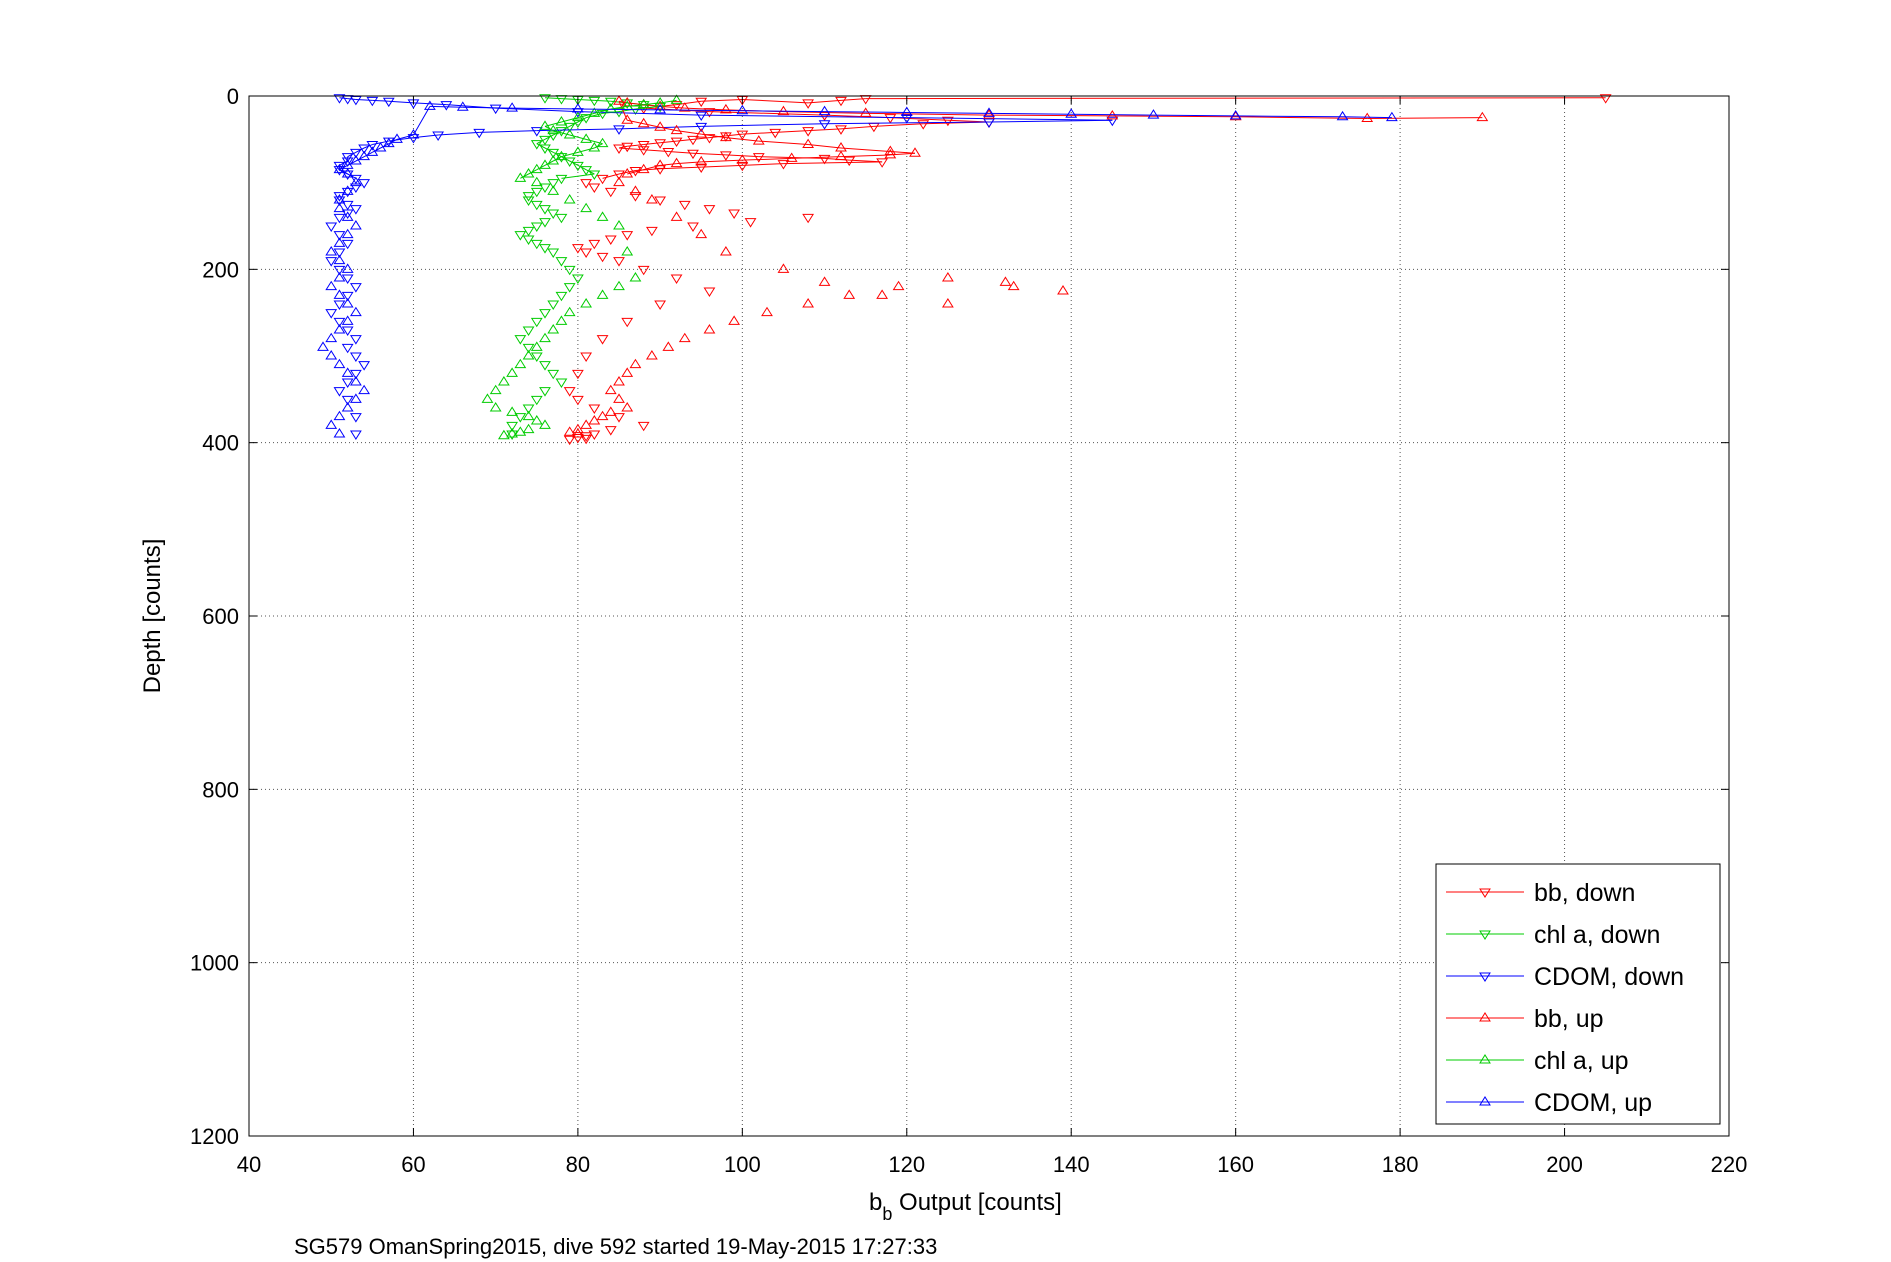  Describe the element at coordinates (1569, 1019) in the screenshot. I see `legend-label: bb, up` at that location.